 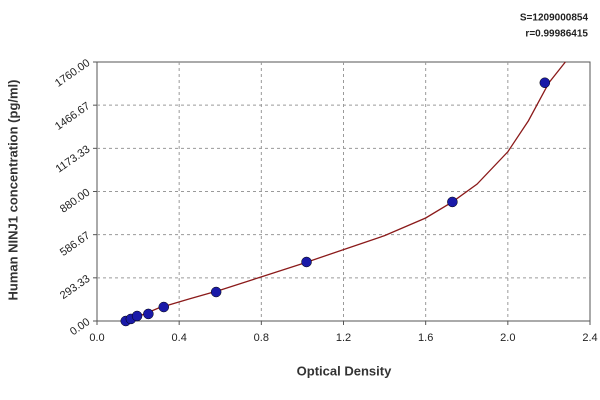 What do you see at coordinates (554, 18) in the screenshot?
I see `annotation: S=1209000854` at bounding box center [554, 18].